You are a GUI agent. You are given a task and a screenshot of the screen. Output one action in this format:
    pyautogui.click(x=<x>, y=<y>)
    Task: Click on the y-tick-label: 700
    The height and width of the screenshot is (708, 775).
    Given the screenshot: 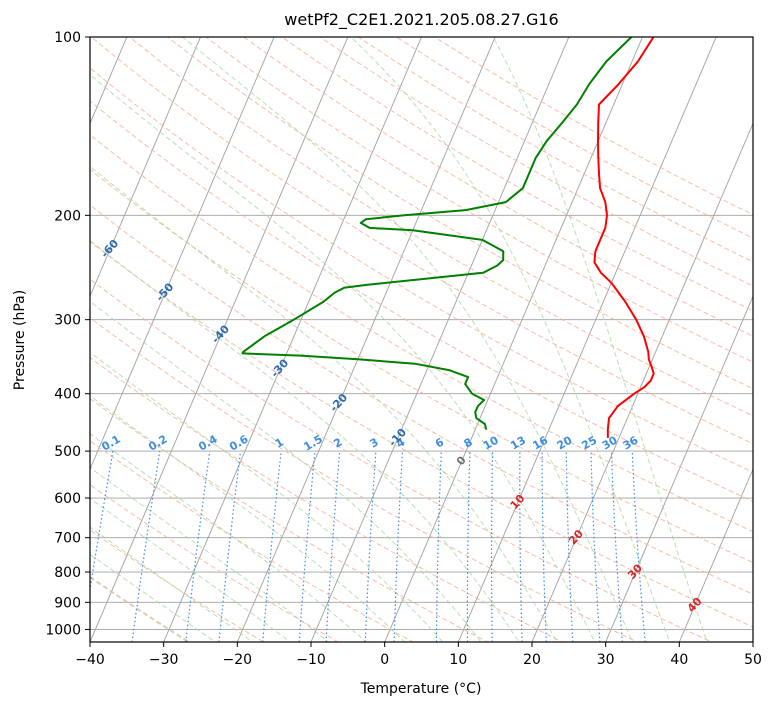 What is the action you would take?
    pyautogui.click(x=67, y=539)
    